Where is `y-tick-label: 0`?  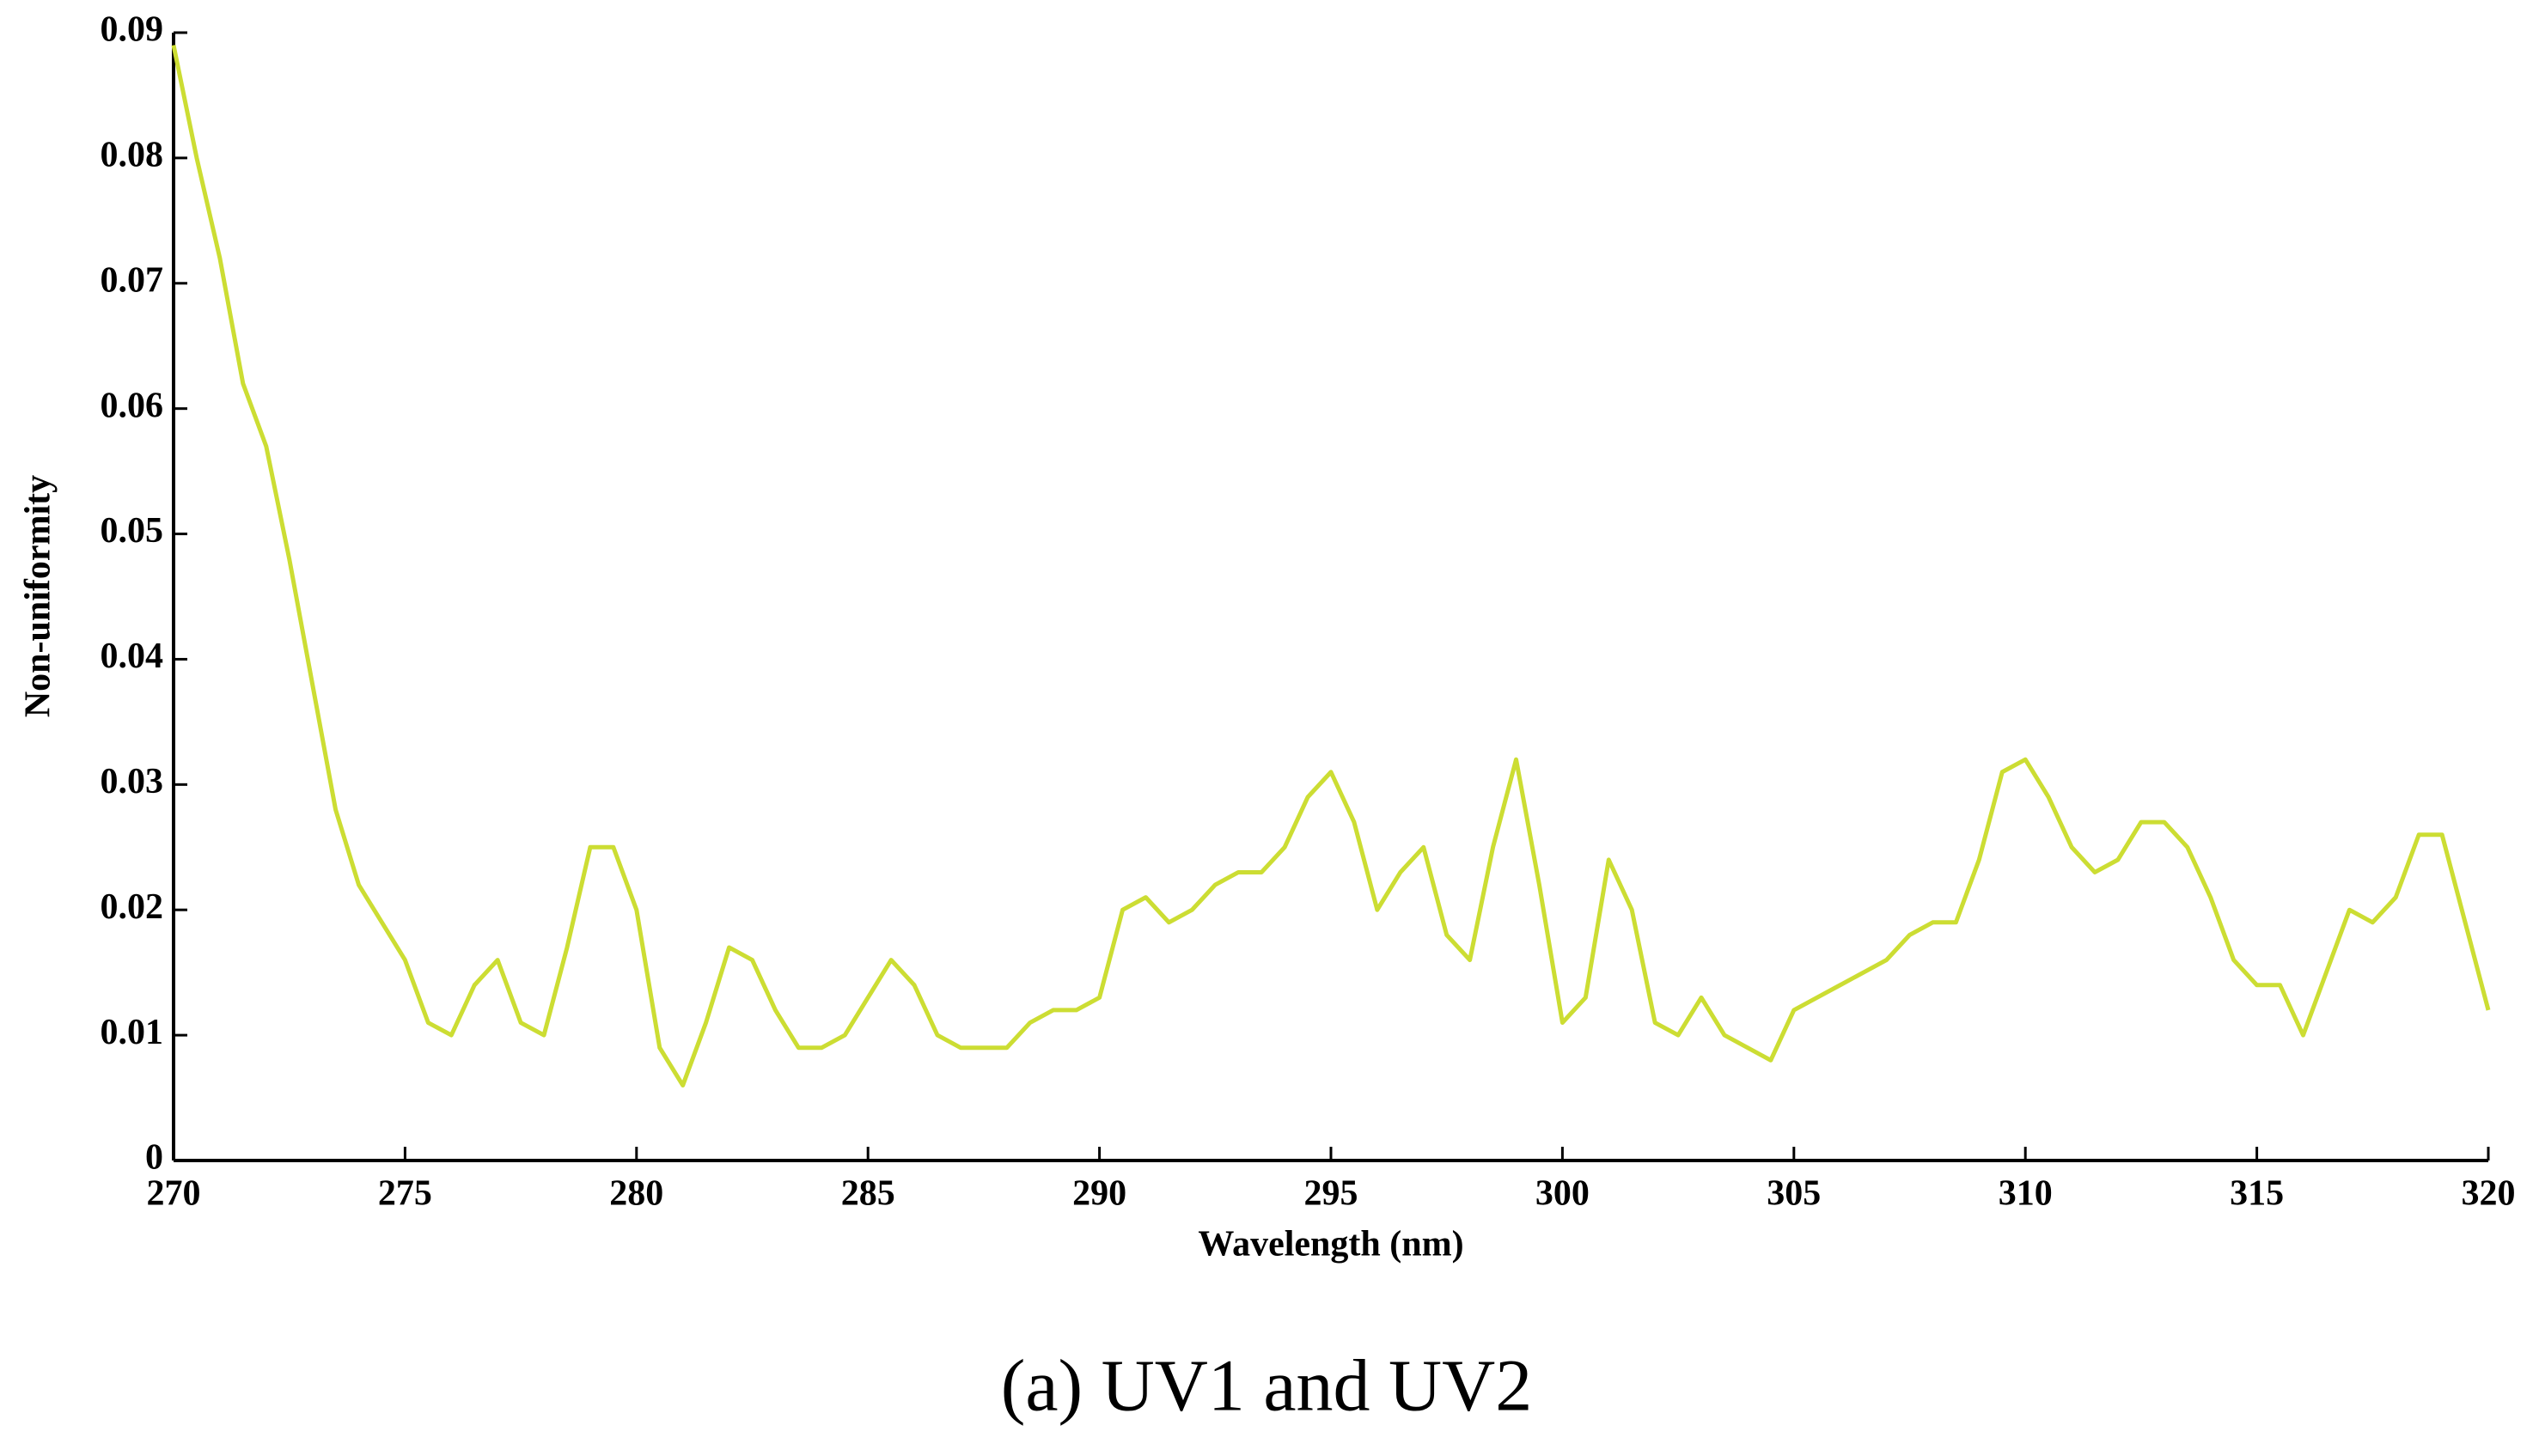
y-tick-label: 0 is located at coordinates (154, 1158).